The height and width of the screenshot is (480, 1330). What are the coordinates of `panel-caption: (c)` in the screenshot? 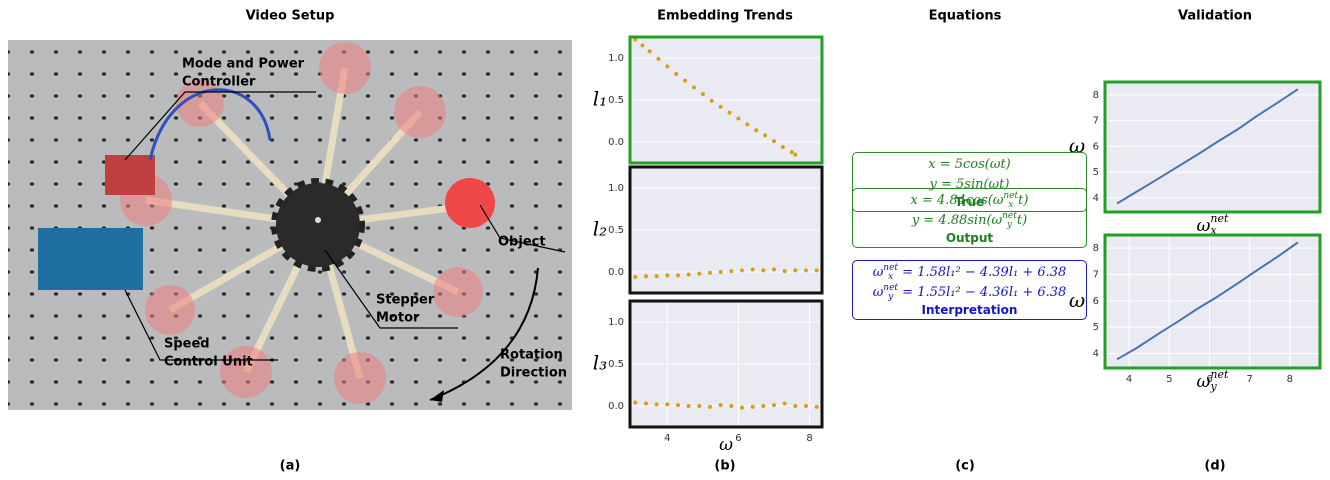 It's located at (965, 466).